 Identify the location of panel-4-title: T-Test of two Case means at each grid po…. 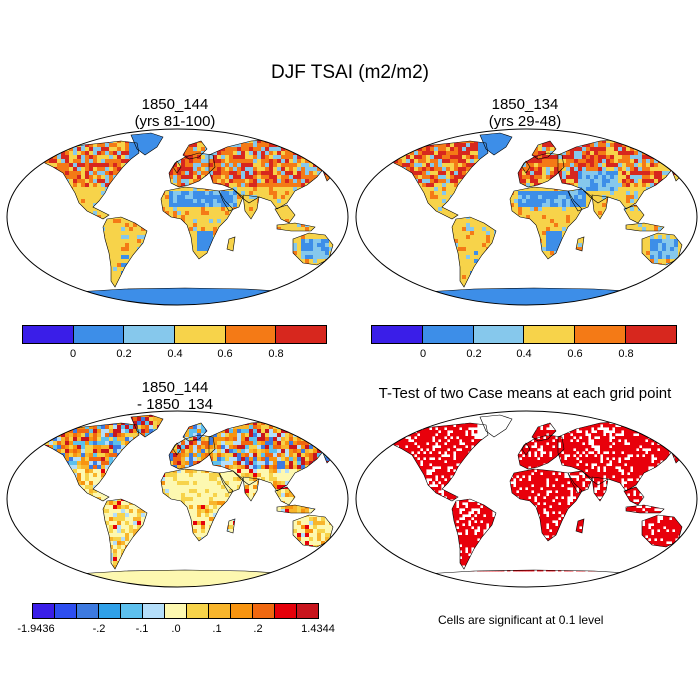
(525, 393).